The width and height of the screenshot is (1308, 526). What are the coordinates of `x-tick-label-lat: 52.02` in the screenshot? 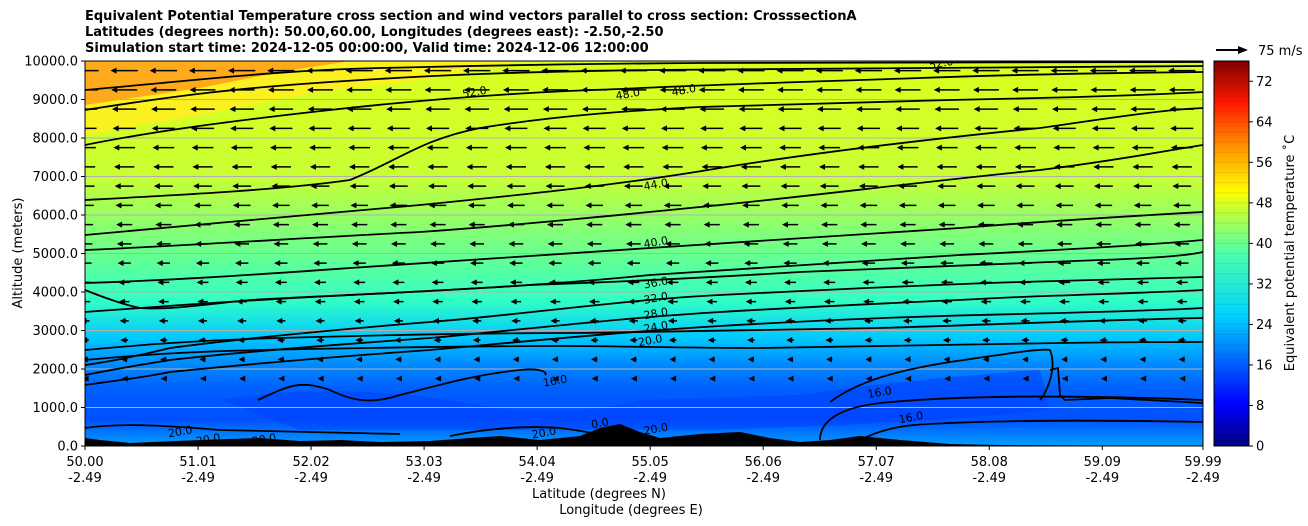 It's located at (310, 462).